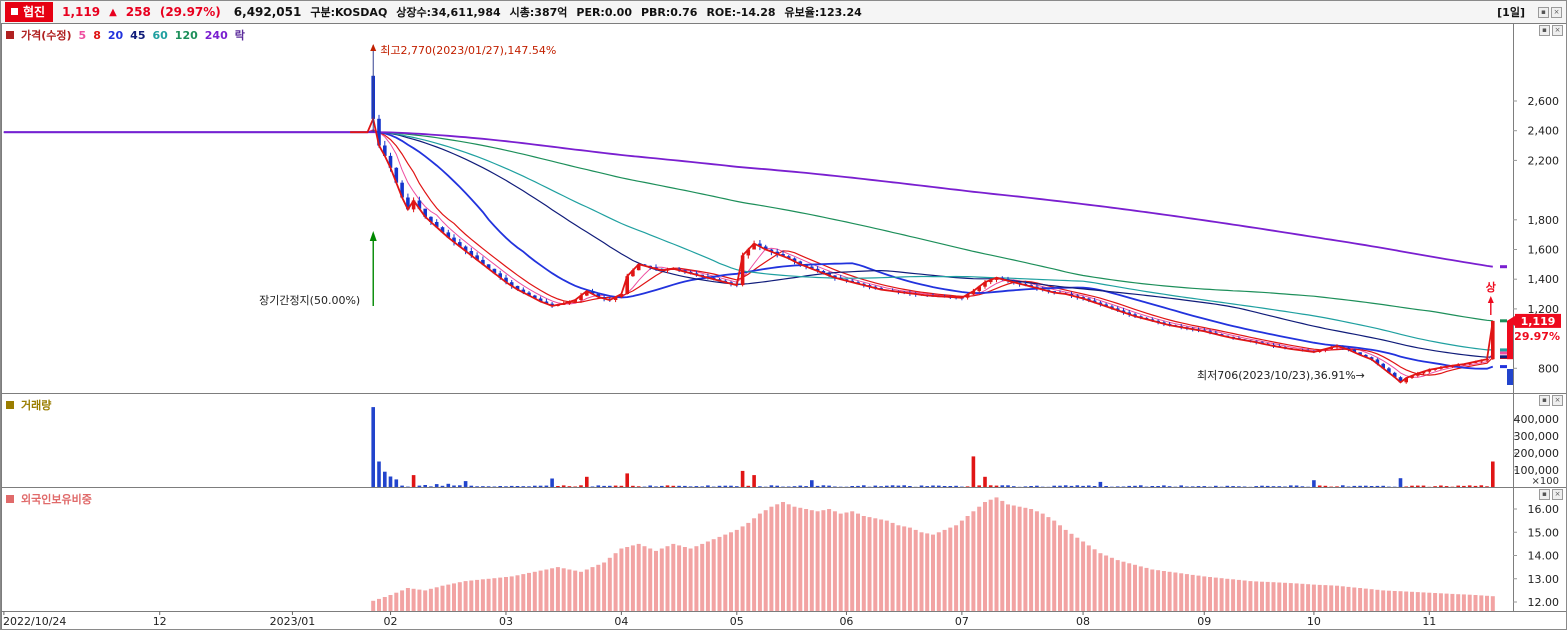 This screenshot has height=630, width=1567. What do you see at coordinates (1538, 321) in the screenshot?
I see `price-tag-value: 1,119` at bounding box center [1538, 321].